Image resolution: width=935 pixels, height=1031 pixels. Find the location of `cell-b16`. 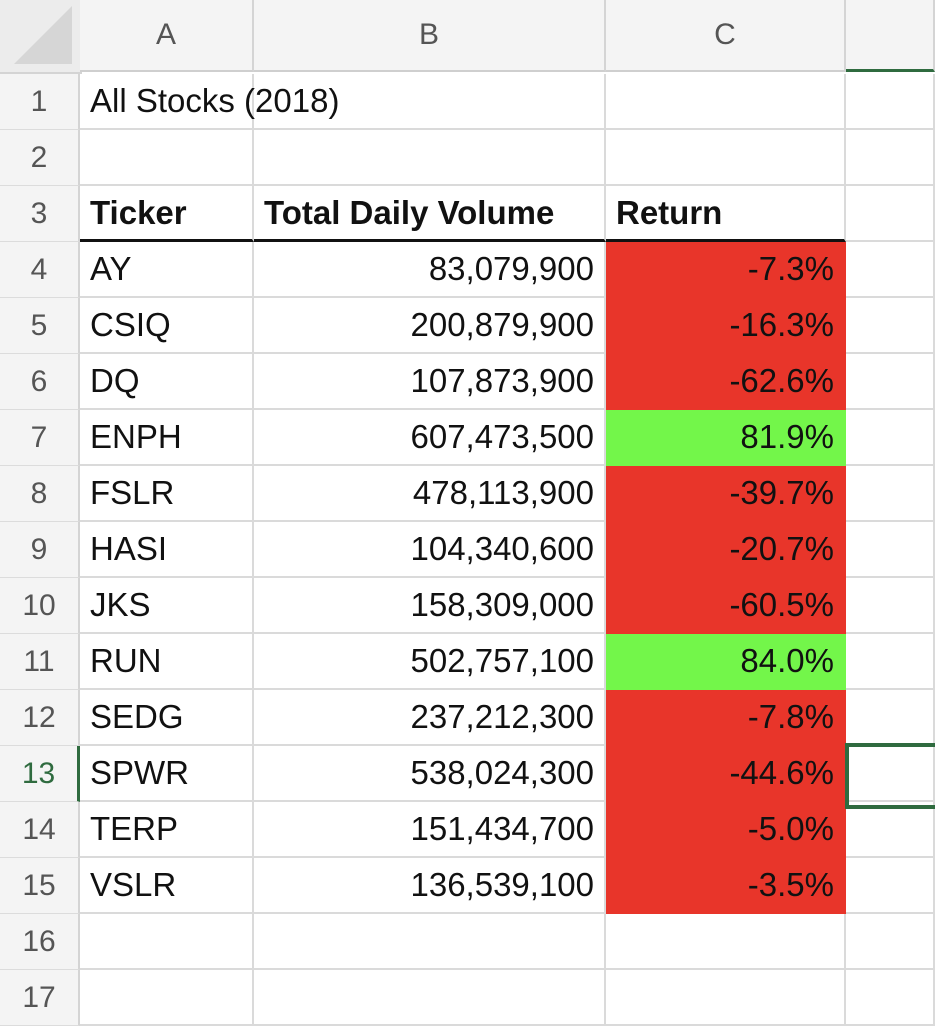

cell-b16 is located at coordinates (430, 942).